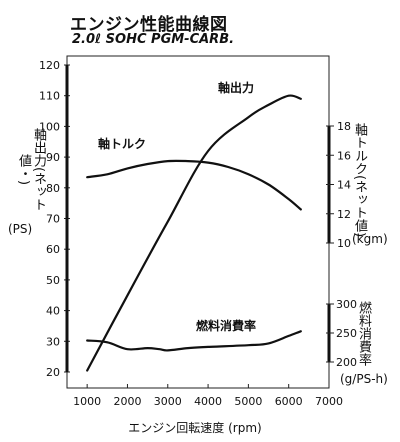 This screenshot has width=400, height=442. Describe the element at coordinates (208, 401) in the screenshot. I see `x-tick-label-4000: 4000` at that location.